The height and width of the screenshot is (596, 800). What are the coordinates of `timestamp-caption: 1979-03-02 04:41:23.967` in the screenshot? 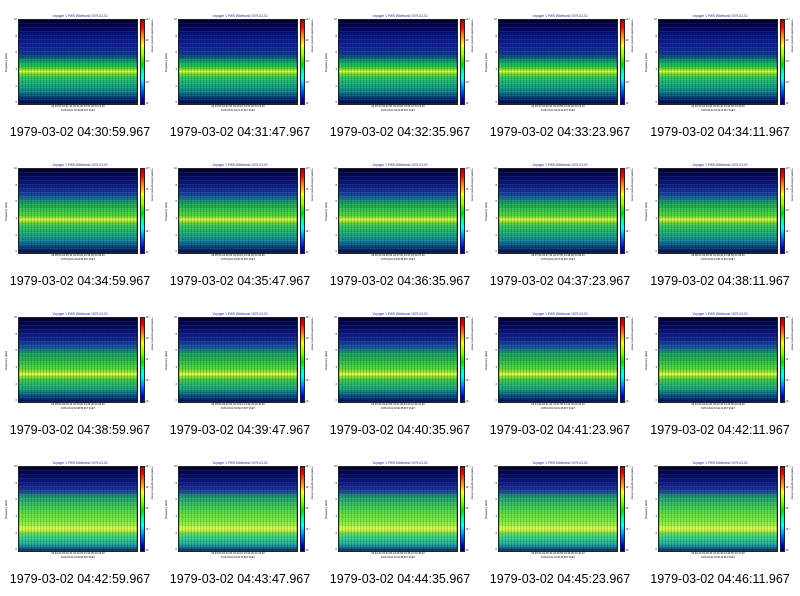 It's located at (560, 430).